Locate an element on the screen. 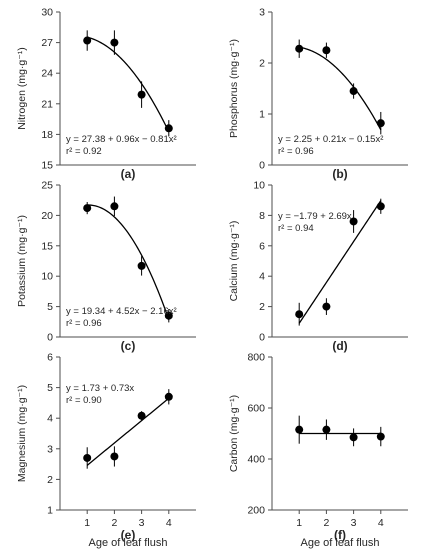  fit-equation: y = 19.34 + 4.52x − 2.16x² is located at coordinates (121, 311).